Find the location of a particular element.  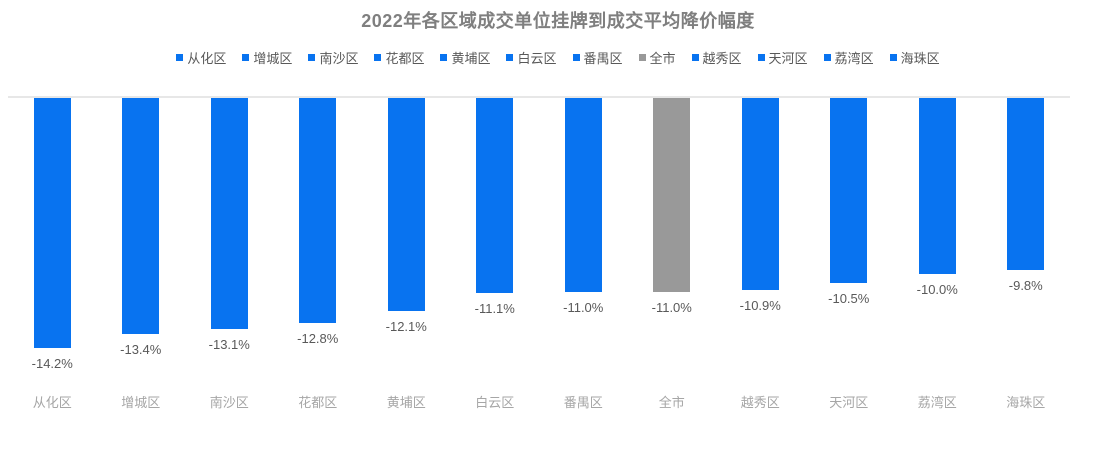

legend-label: 番禺区 is located at coordinates (603, 58).